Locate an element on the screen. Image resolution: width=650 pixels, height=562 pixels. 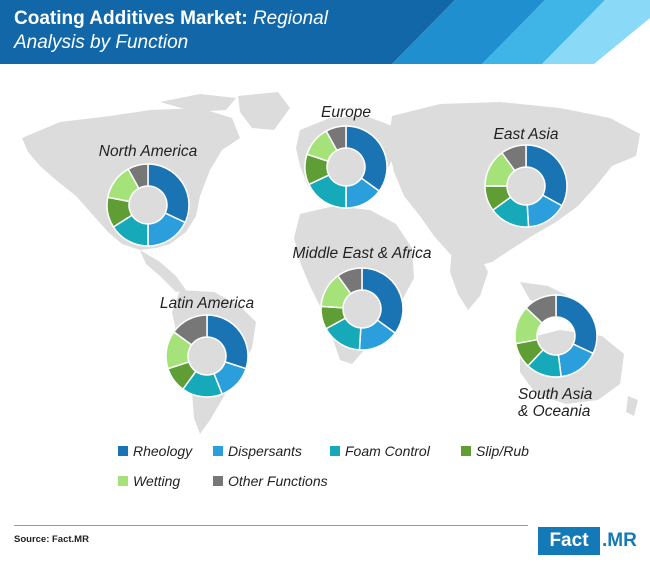
donut-south-asia-oceania is located at coordinates (556, 336).